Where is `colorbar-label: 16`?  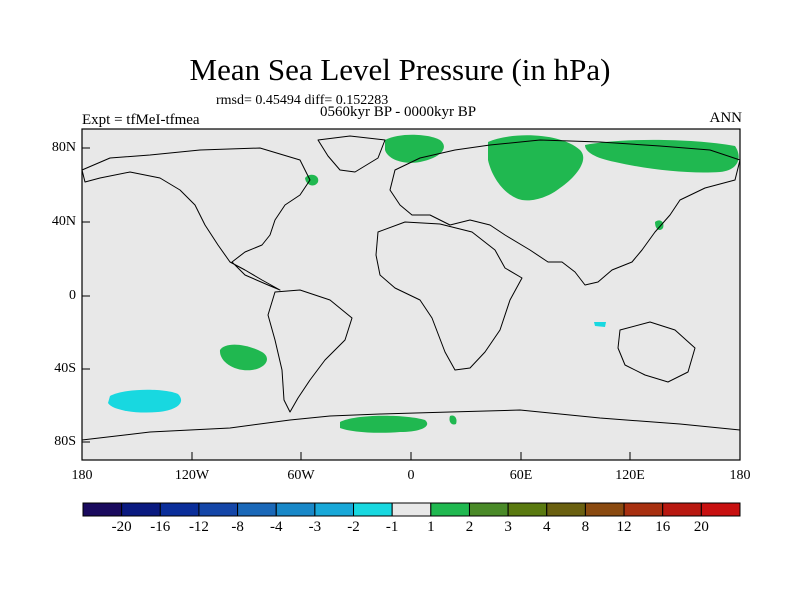
colorbar-label: 16 is located at coordinates (663, 527).